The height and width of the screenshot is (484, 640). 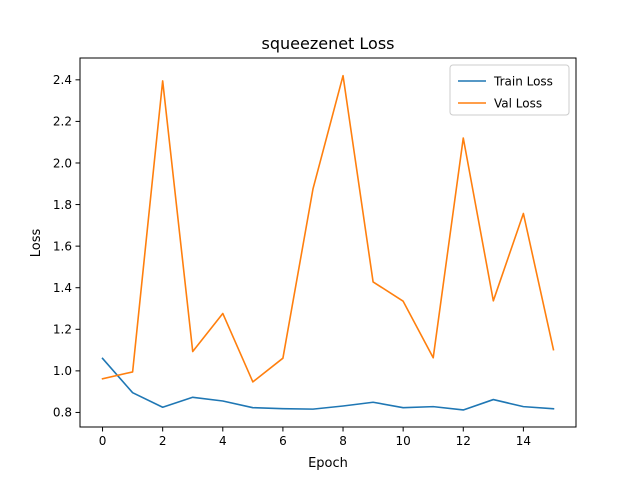 What do you see at coordinates (62, 413) in the screenshot?
I see `y-tick-label: 0.8` at bounding box center [62, 413].